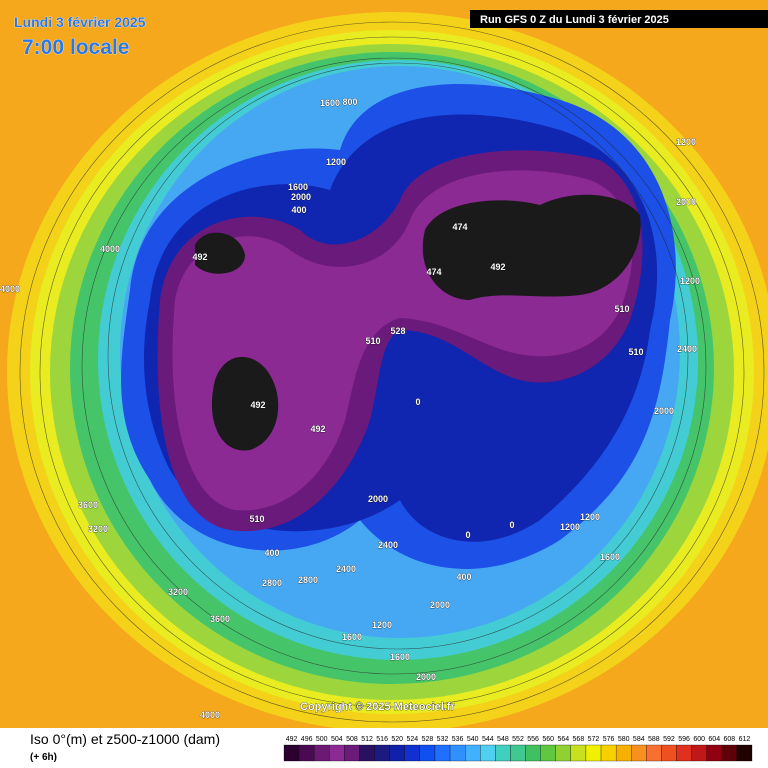  What do you see at coordinates (307, 739) in the screenshot?
I see `colorbar-label: 496` at bounding box center [307, 739].